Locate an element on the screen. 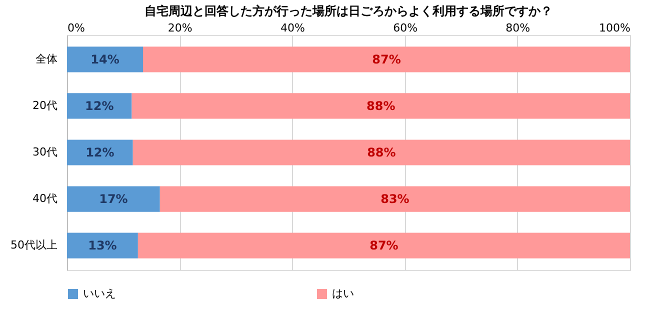  data-label: 13% is located at coordinates (102, 245).